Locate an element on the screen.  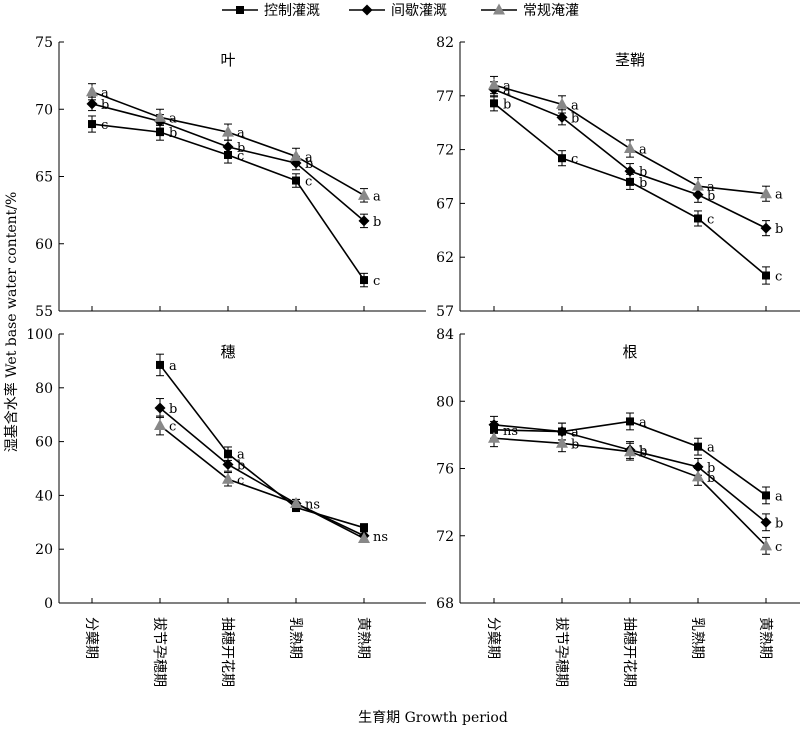
y-tick-label: 77 is located at coordinates (445, 97).